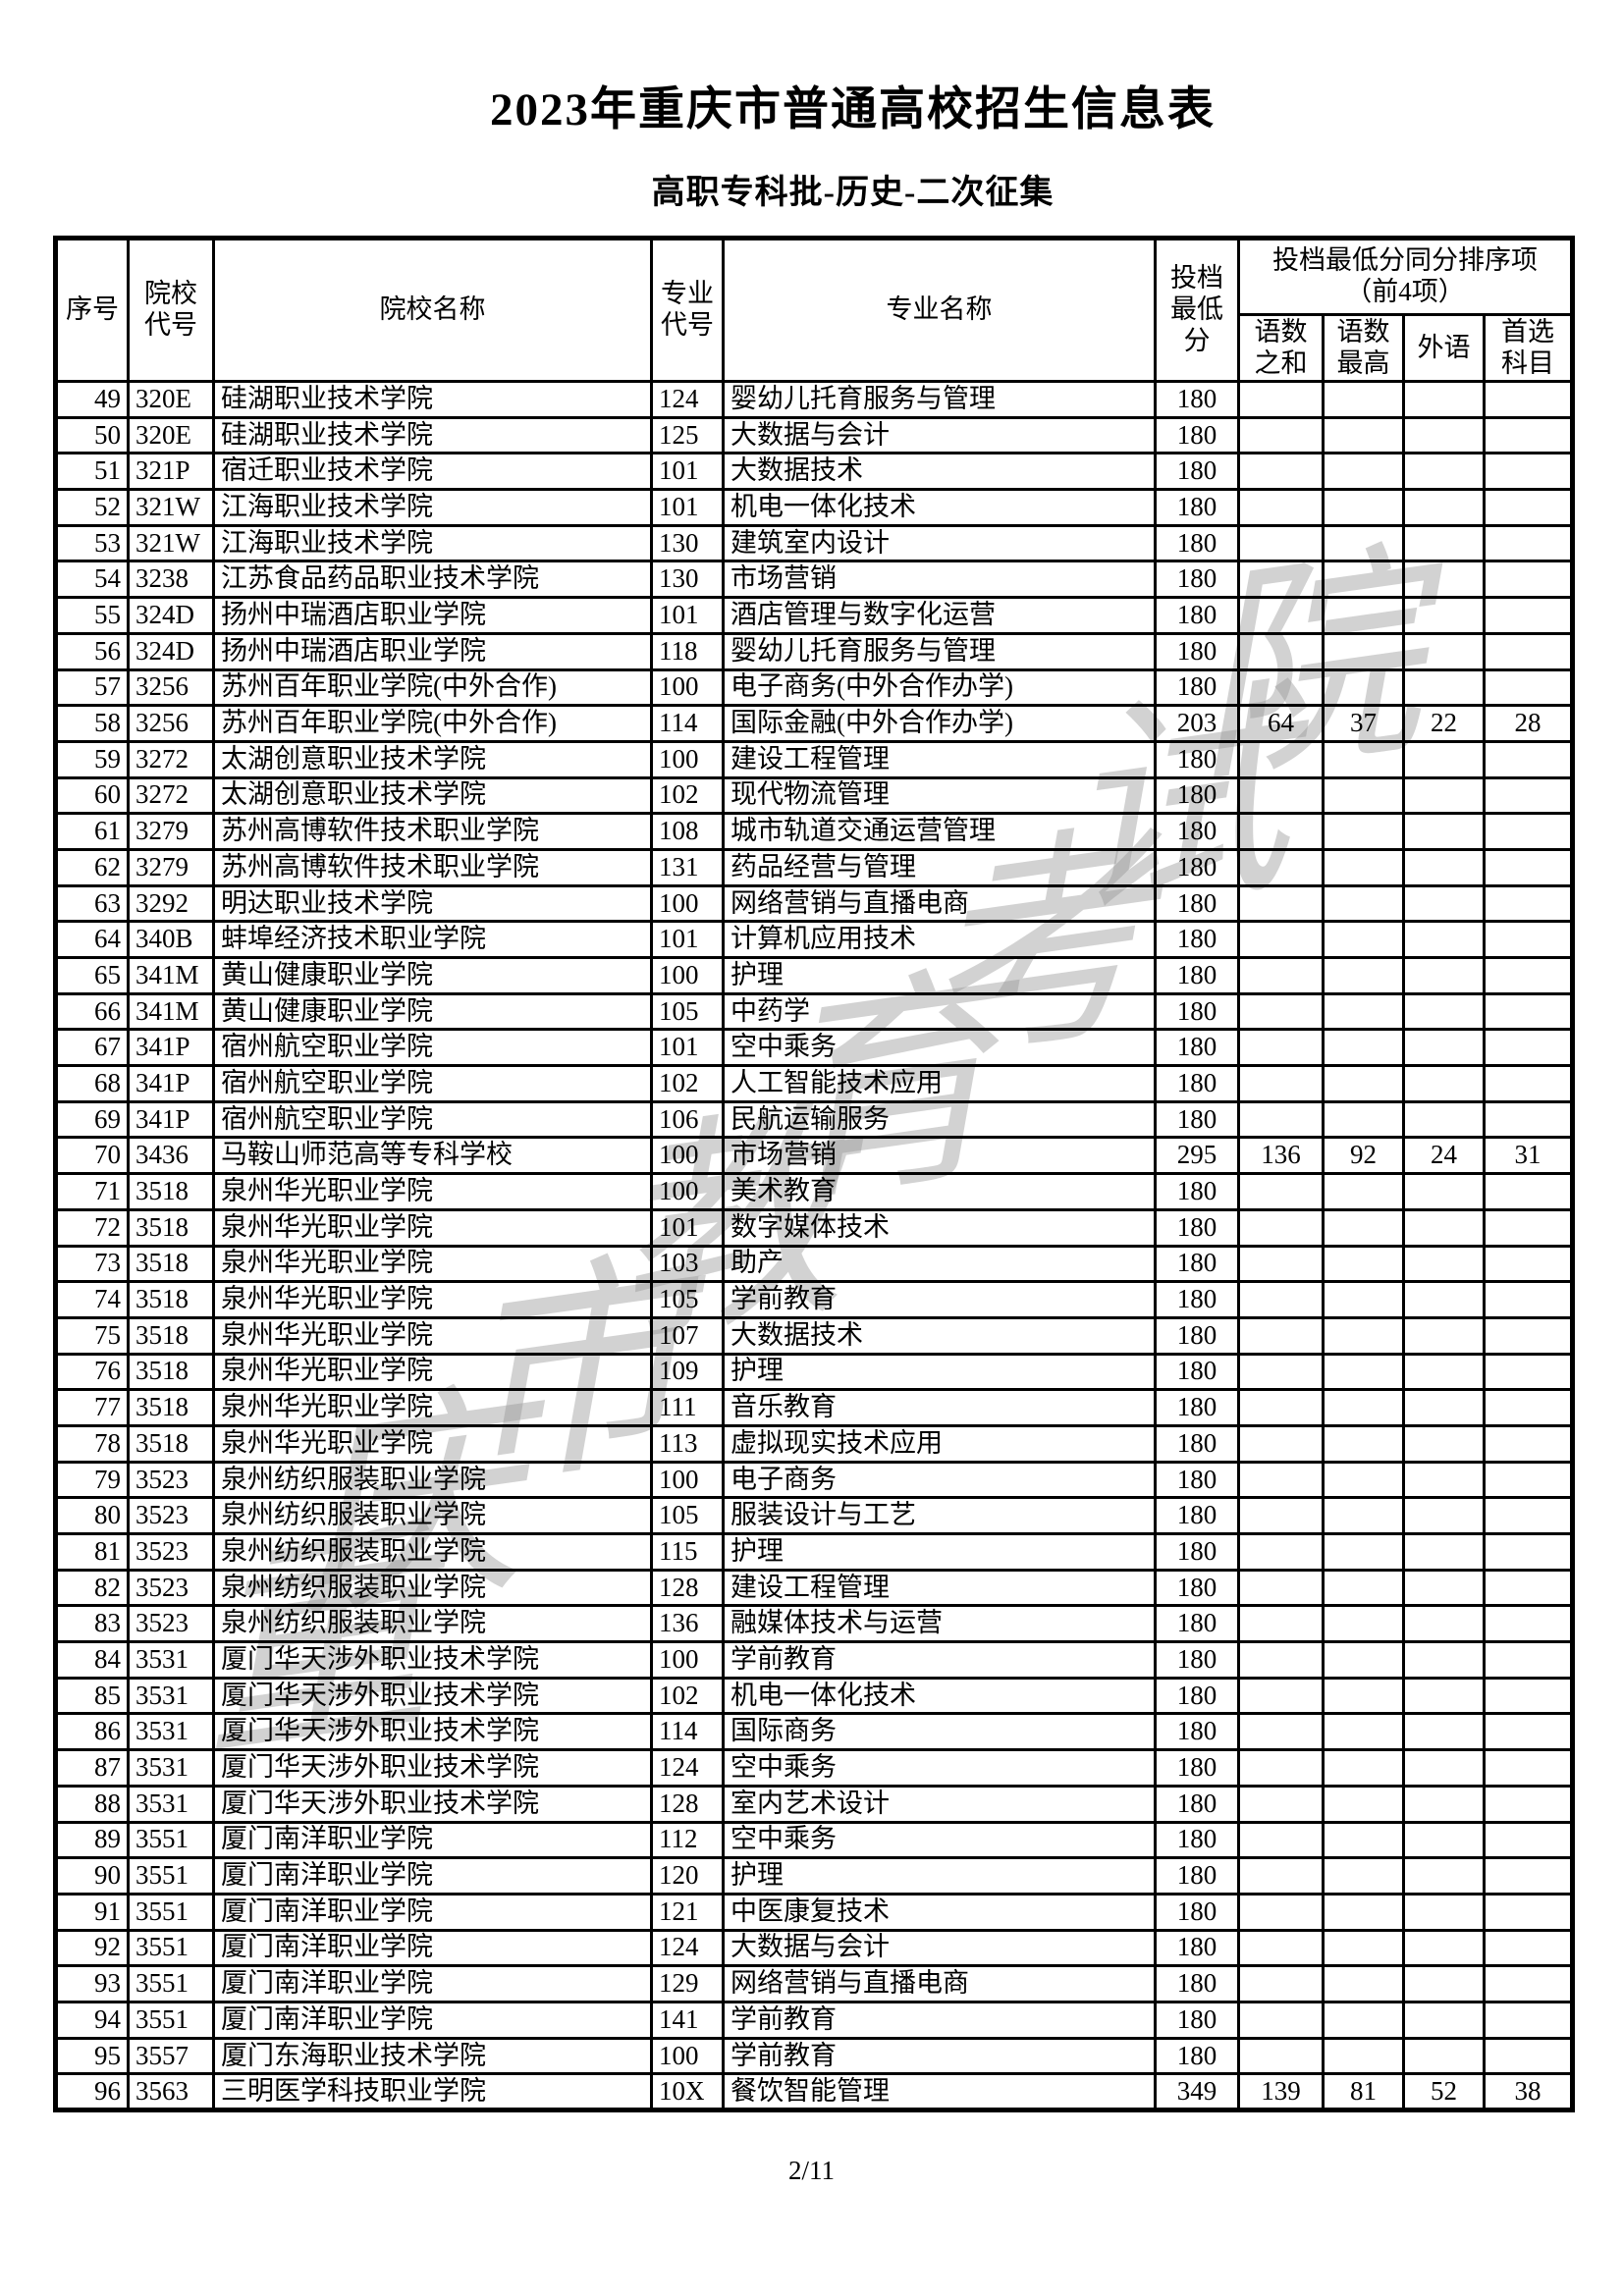 This screenshot has width=1623, height=2296. Describe the element at coordinates (171, 903) in the screenshot. I see `college-code-cell: 3292` at that location.